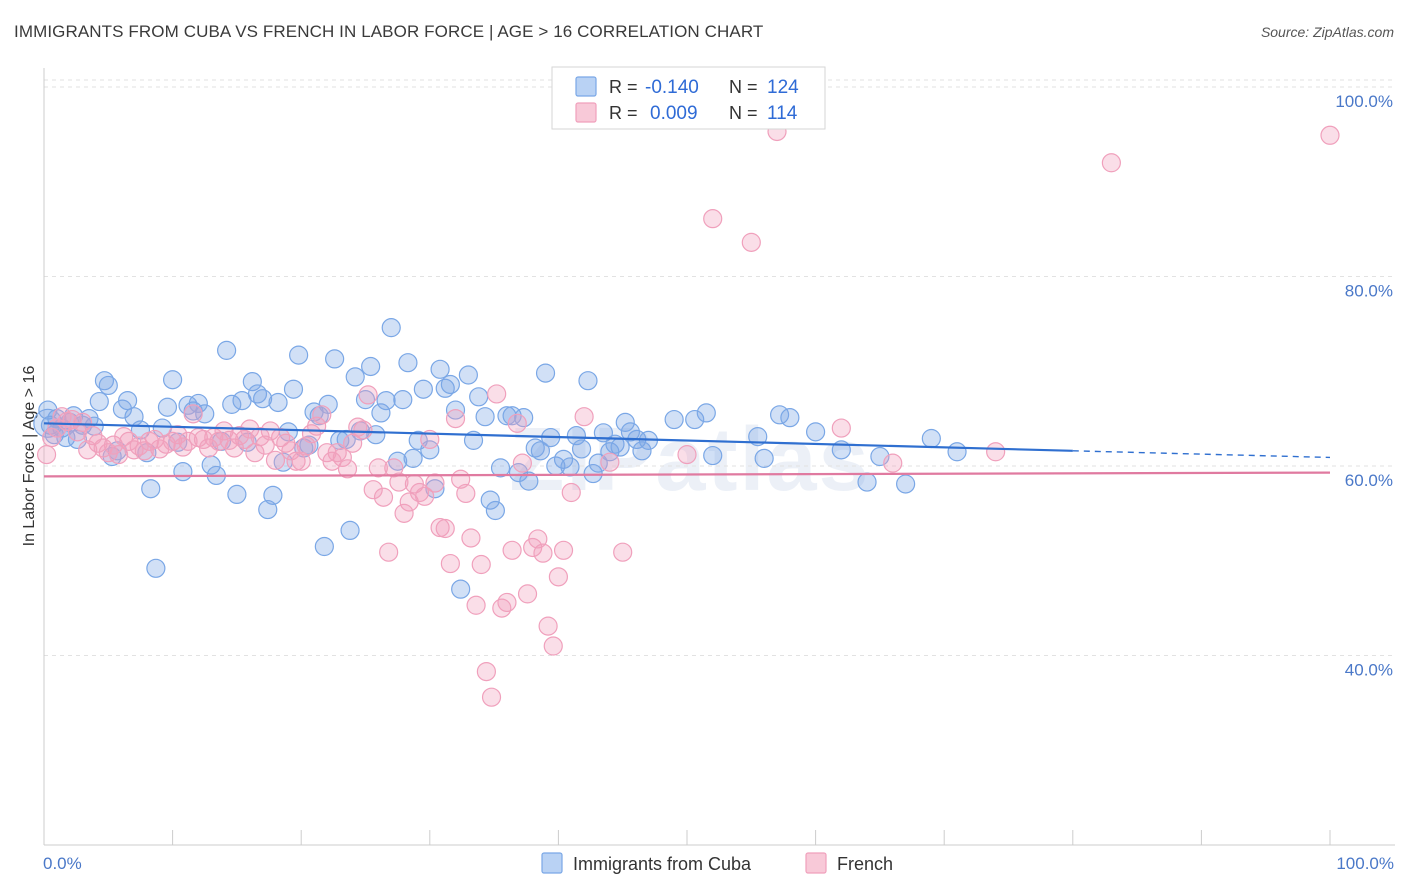 This screenshot has width=1406, height=892. Describe the element at coordinates (816, 863) in the screenshot. I see `bottom-legend-swatch-french` at that location.